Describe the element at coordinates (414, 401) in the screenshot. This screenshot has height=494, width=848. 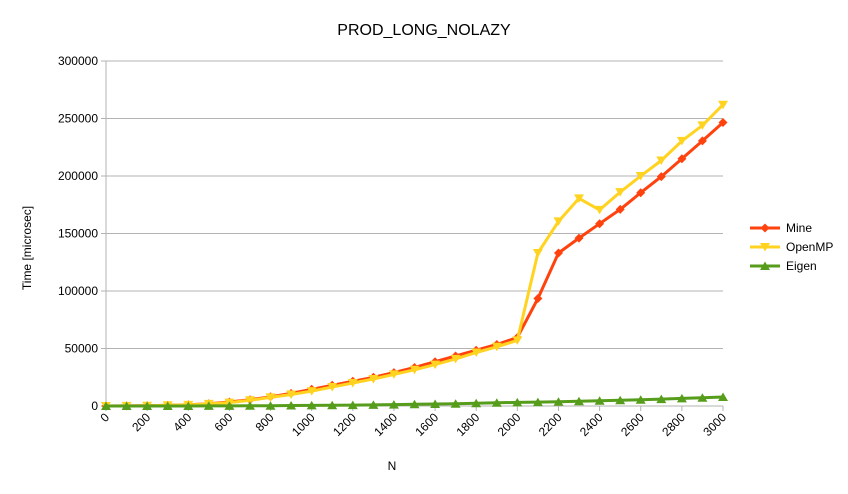
I see `series-eigen` at that location.